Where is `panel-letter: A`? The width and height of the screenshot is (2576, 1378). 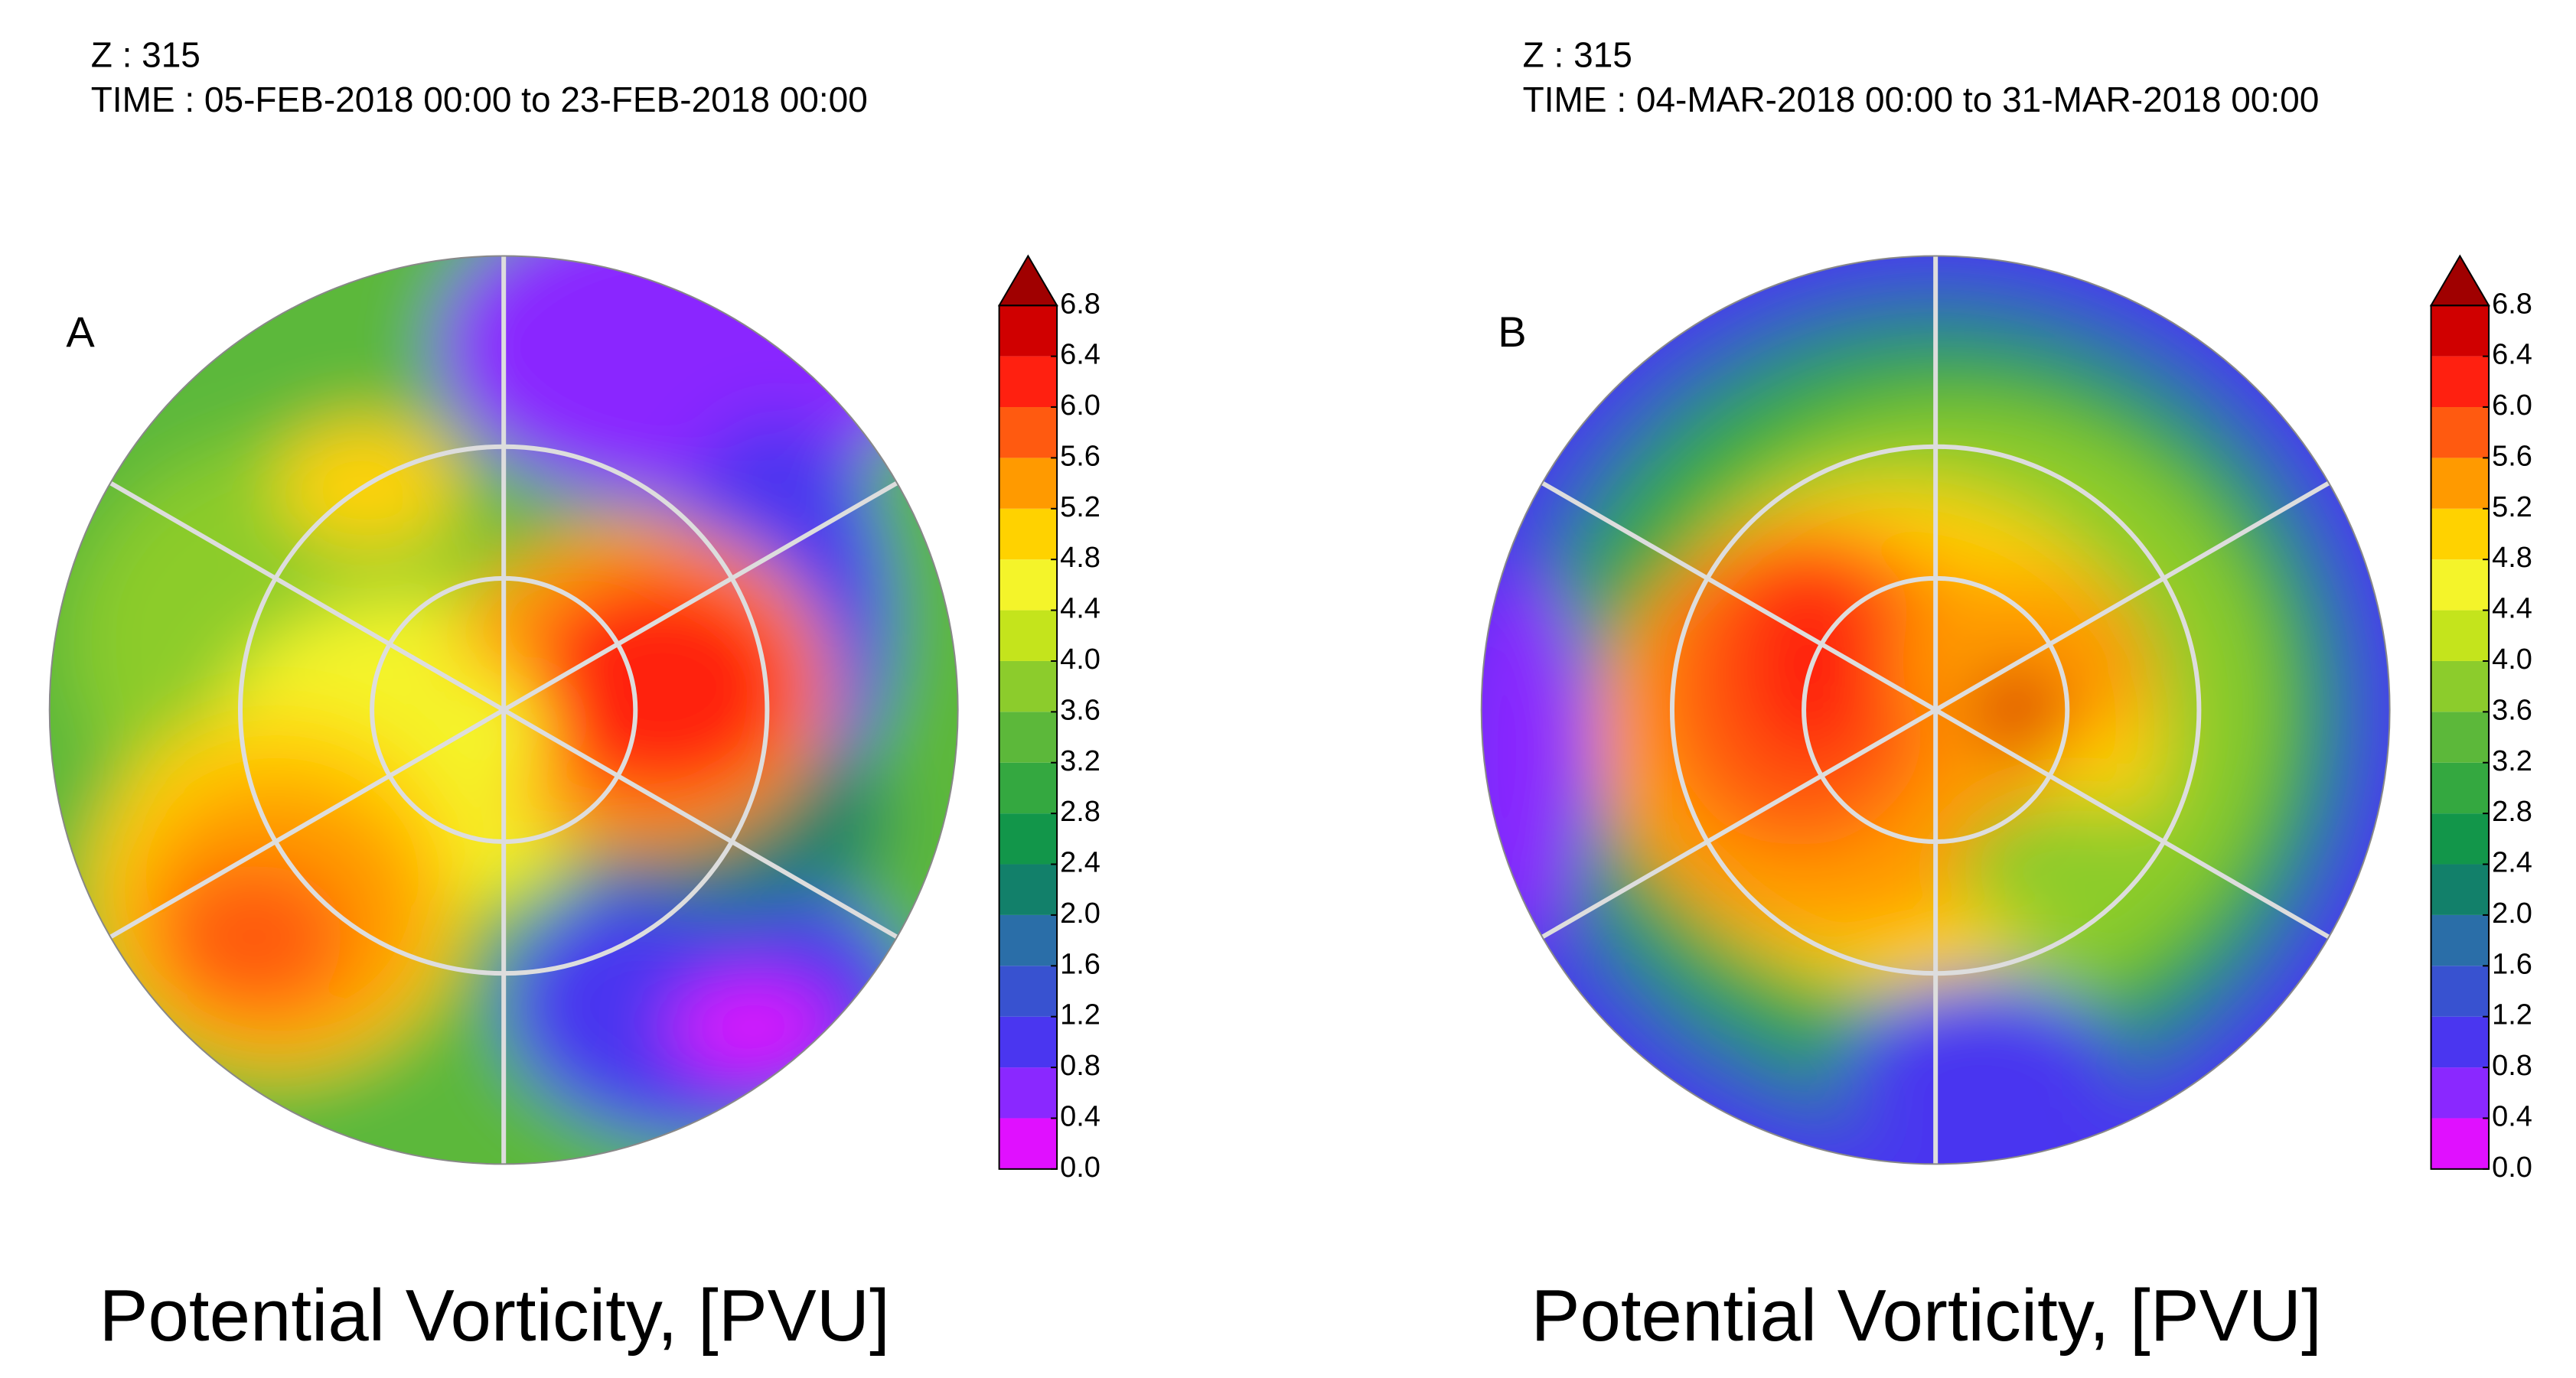 panel-letter: A is located at coordinates (80, 332).